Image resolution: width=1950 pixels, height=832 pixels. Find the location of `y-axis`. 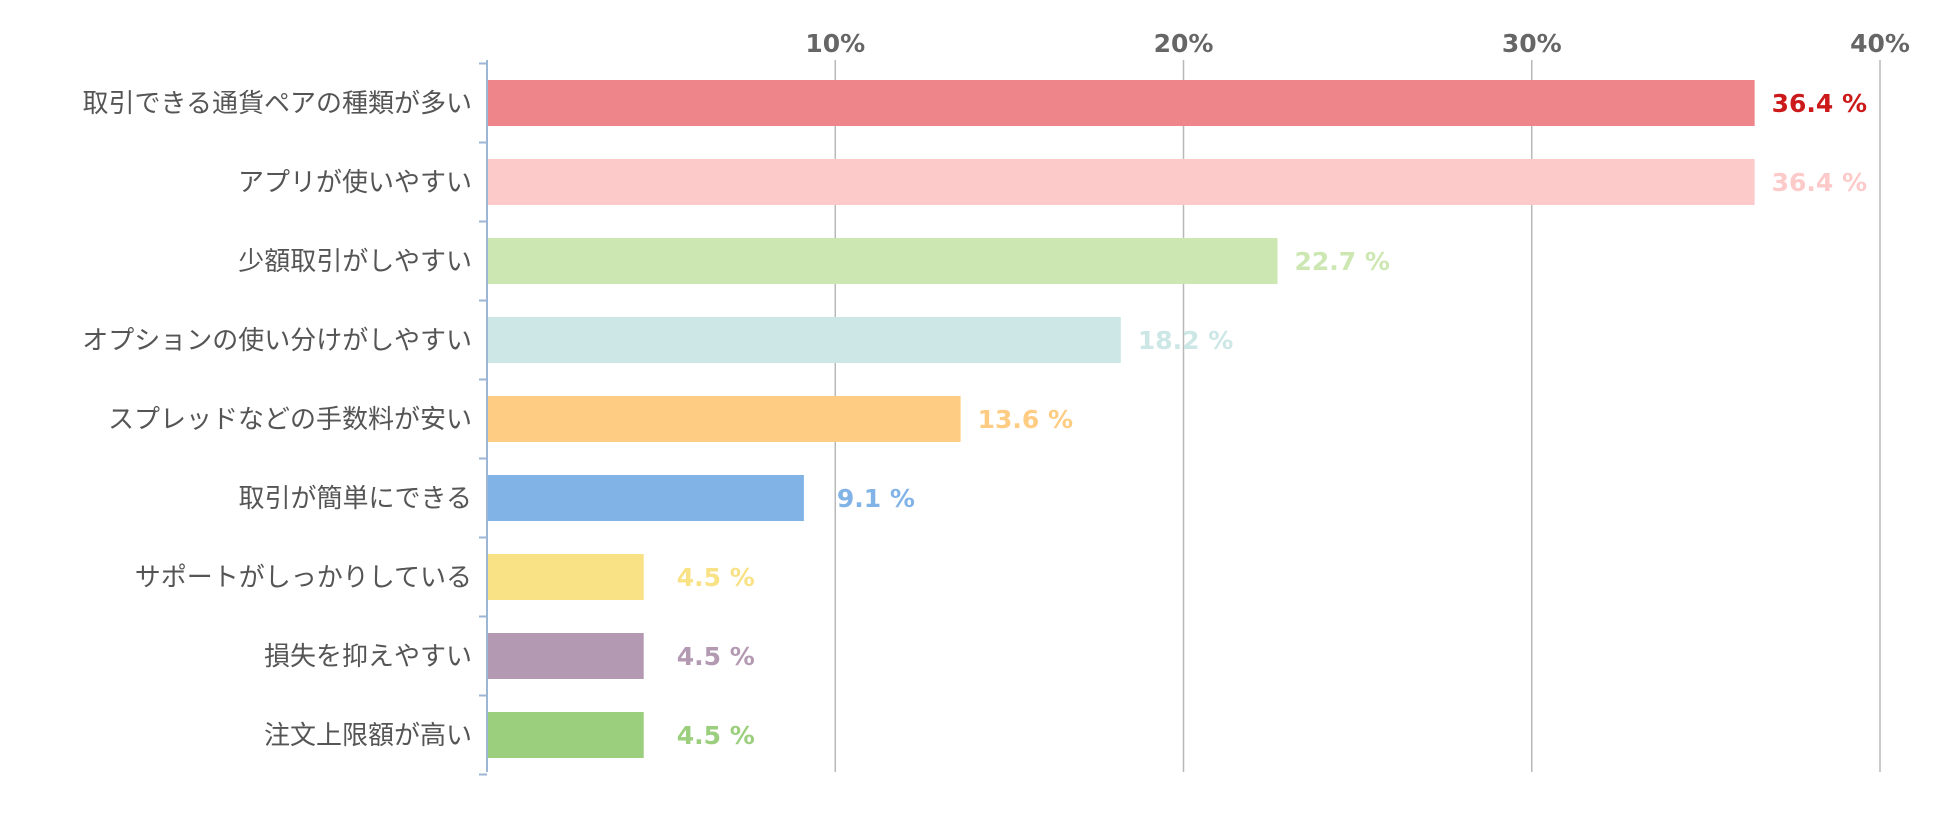

y-axis is located at coordinates (483, 418).